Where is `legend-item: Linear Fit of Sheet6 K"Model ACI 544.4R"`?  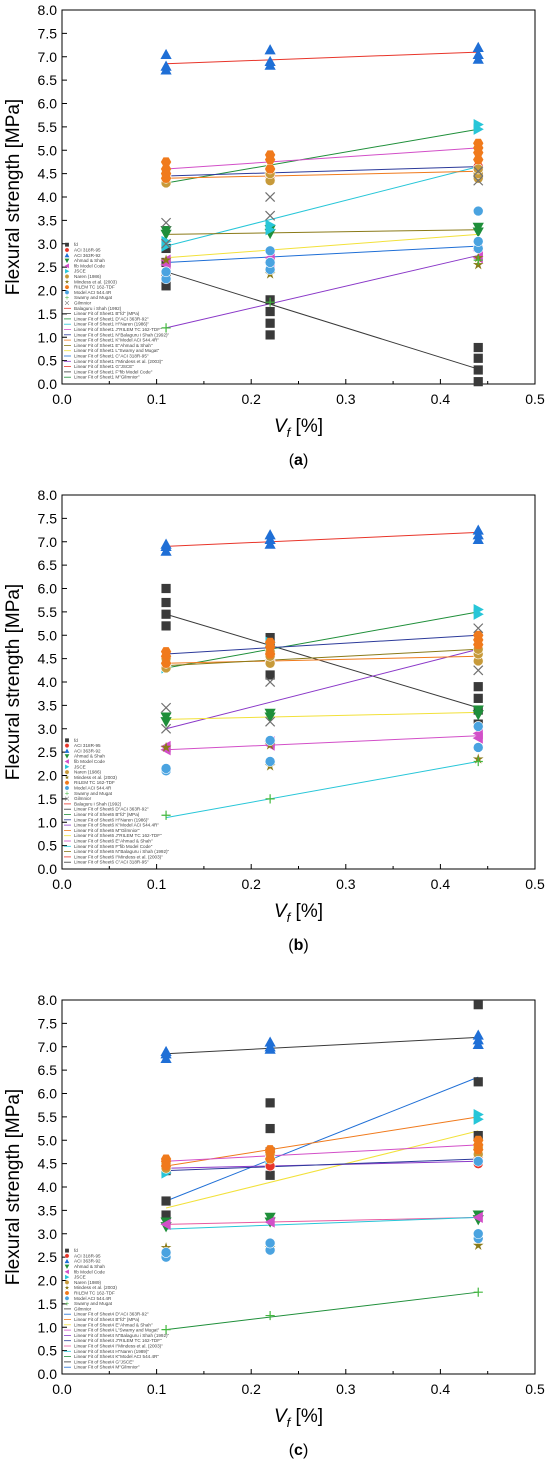
legend-item: Linear Fit of Sheet6 K"Model ACI 544.4R" is located at coordinates (111, 825).